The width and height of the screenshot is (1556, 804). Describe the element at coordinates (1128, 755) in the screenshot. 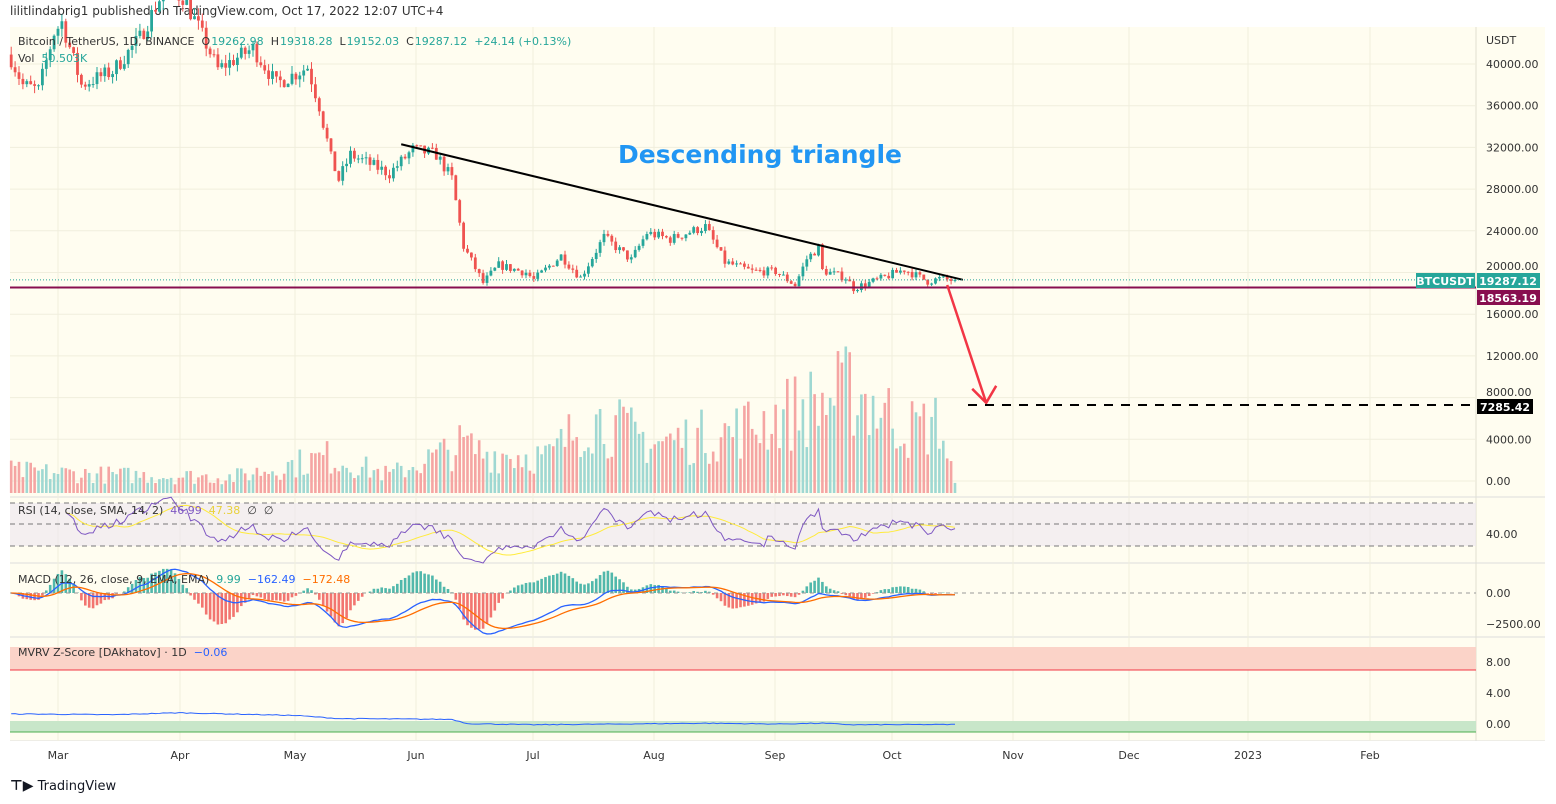

I see `time-tick-Dec: Dec` at that location.